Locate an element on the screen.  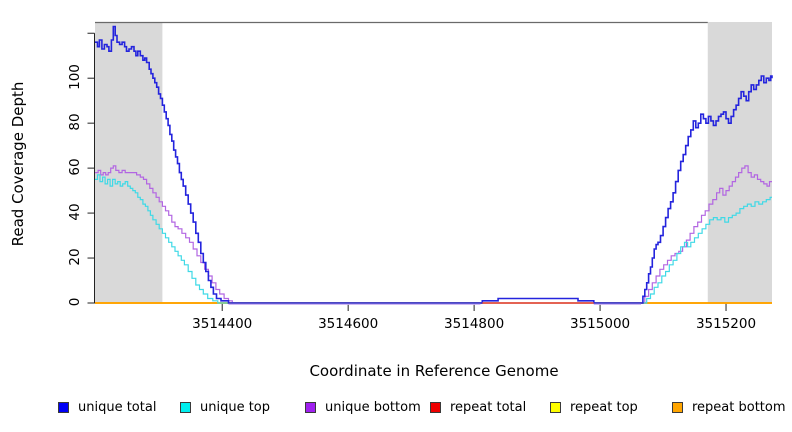
legend-item-repeat-total: repeat total is located at coordinates (478, 407).